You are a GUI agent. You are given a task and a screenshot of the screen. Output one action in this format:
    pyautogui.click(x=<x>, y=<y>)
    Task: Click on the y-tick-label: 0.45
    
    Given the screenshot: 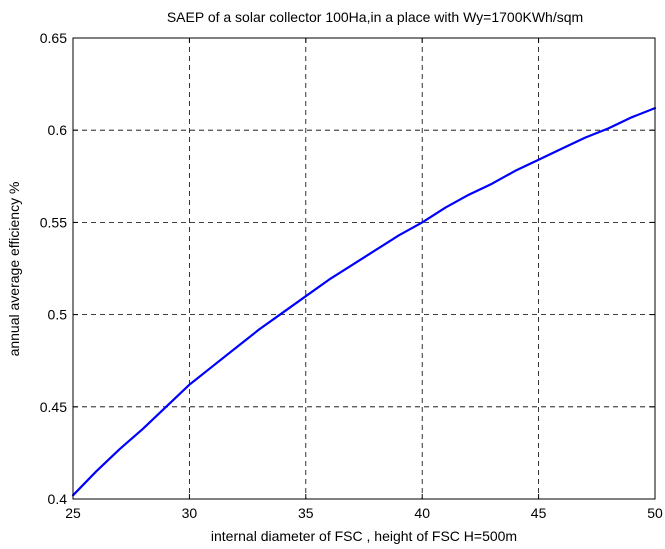 What is the action you would take?
    pyautogui.click(x=53, y=407)
    